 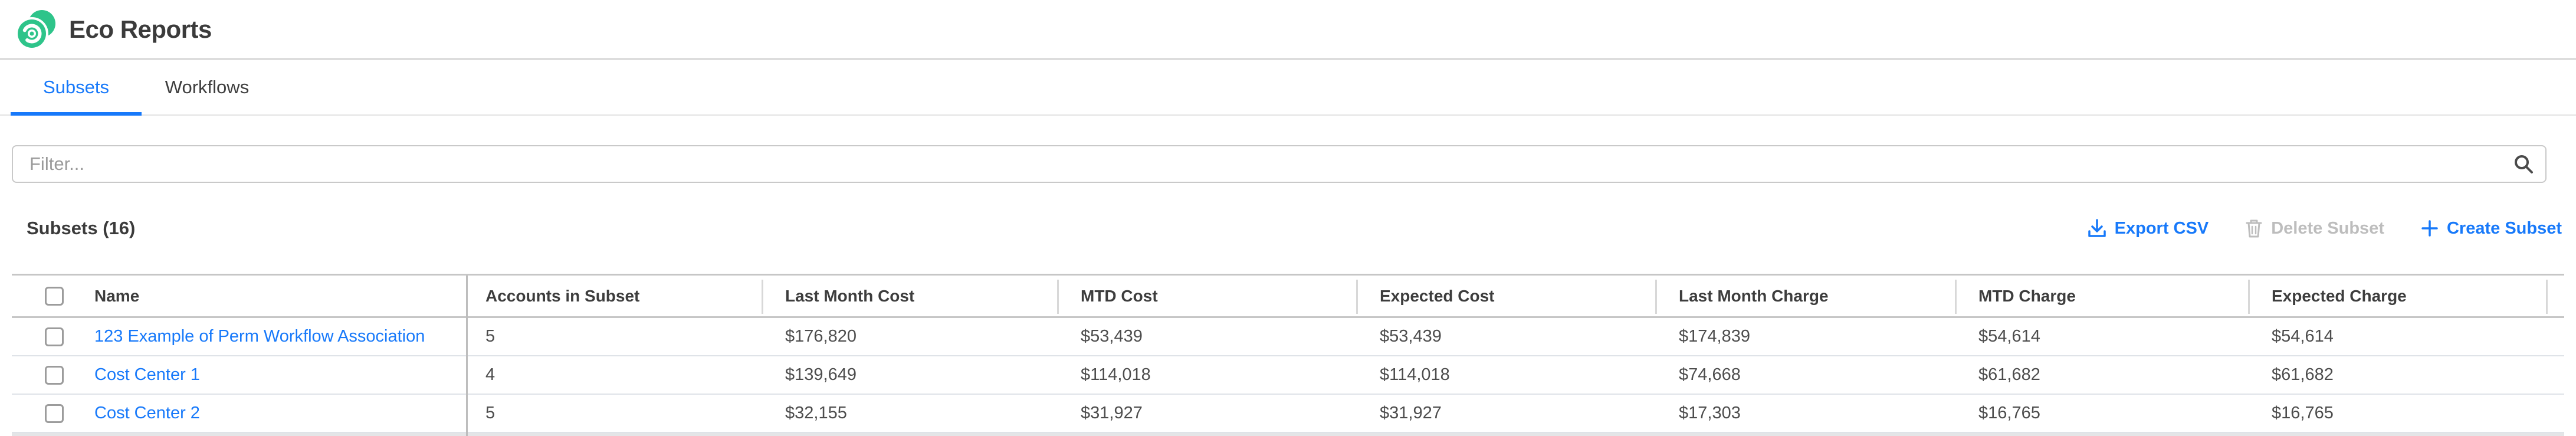 I want to click on header-mtd-cost: MTD Cost, so click(x=1206, y=296).